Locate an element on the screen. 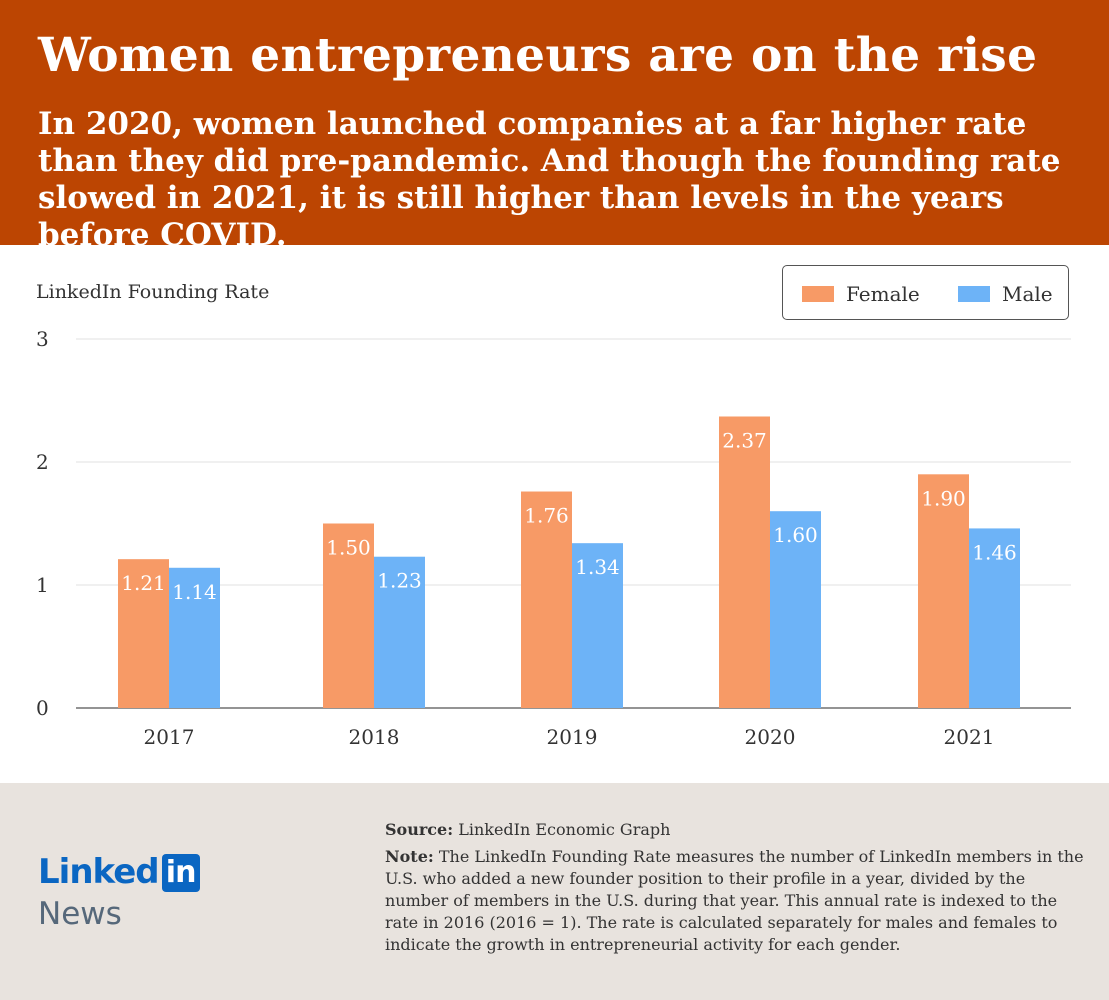 This screenshot has width=1109, height=1000. x-tick-label-2020: 2020 is located at coordinates (770, 737).